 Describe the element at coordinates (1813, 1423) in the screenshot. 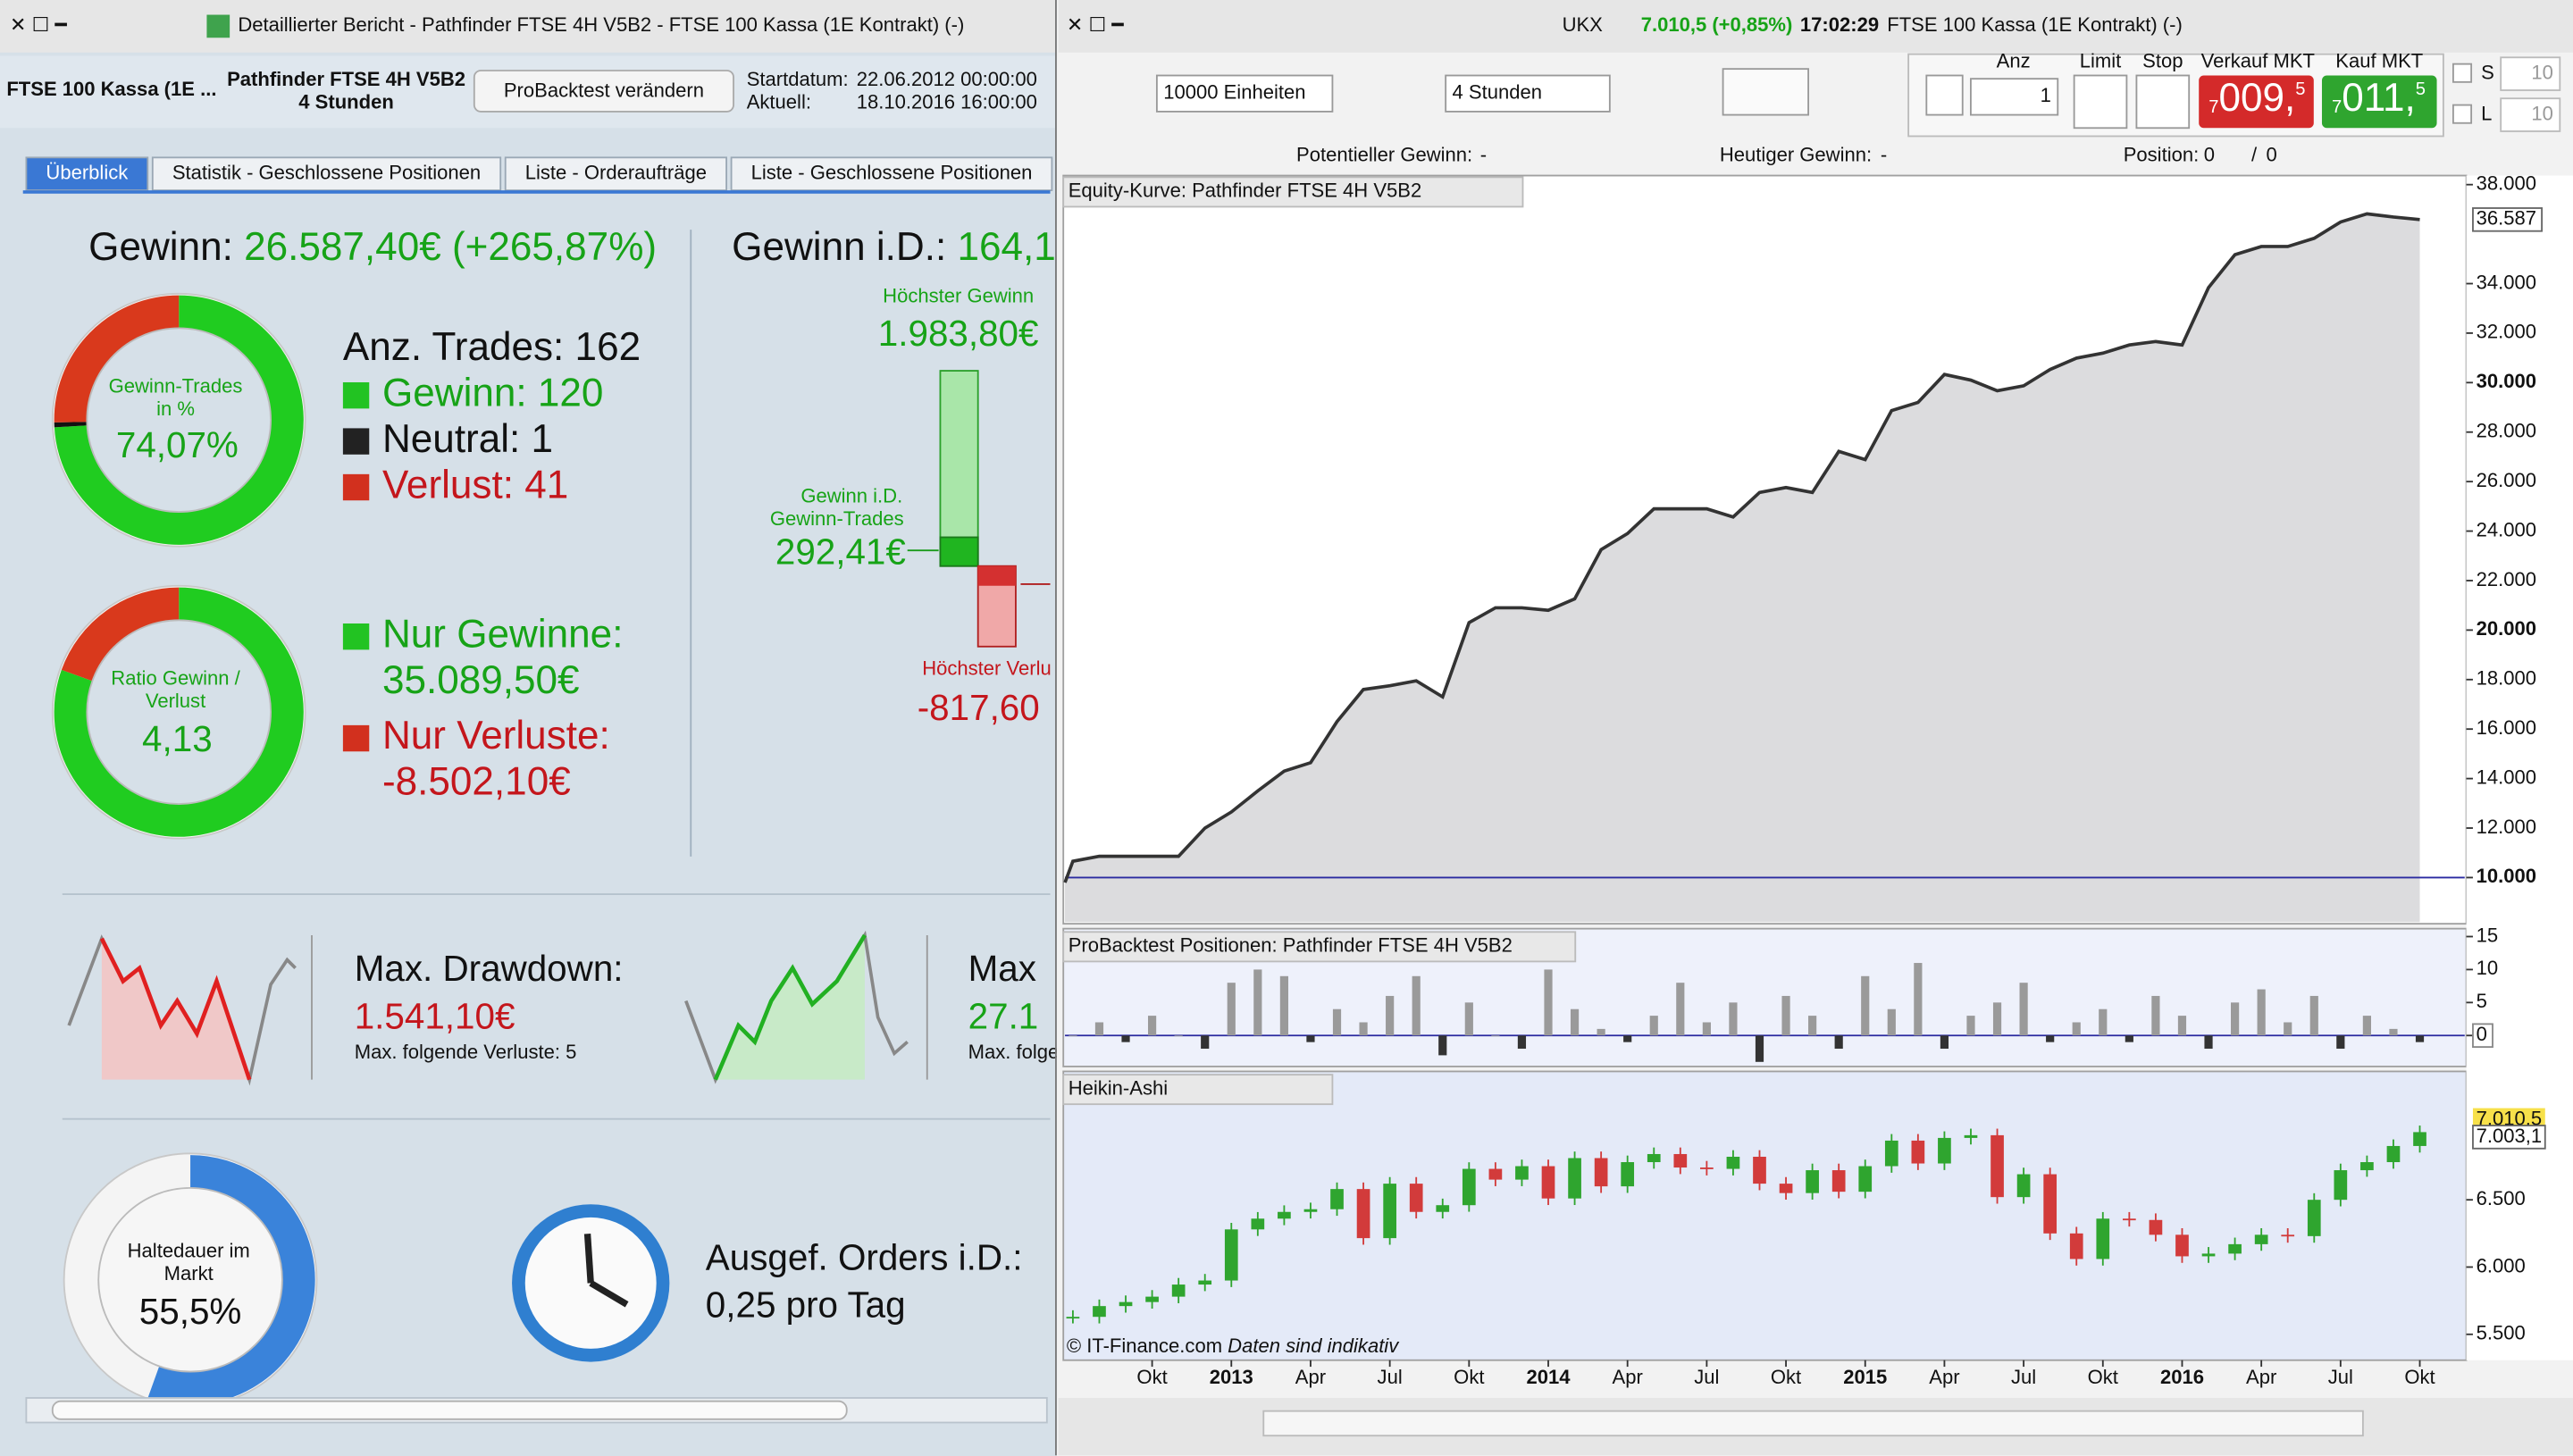

I see `time-scrollbar` at that location.